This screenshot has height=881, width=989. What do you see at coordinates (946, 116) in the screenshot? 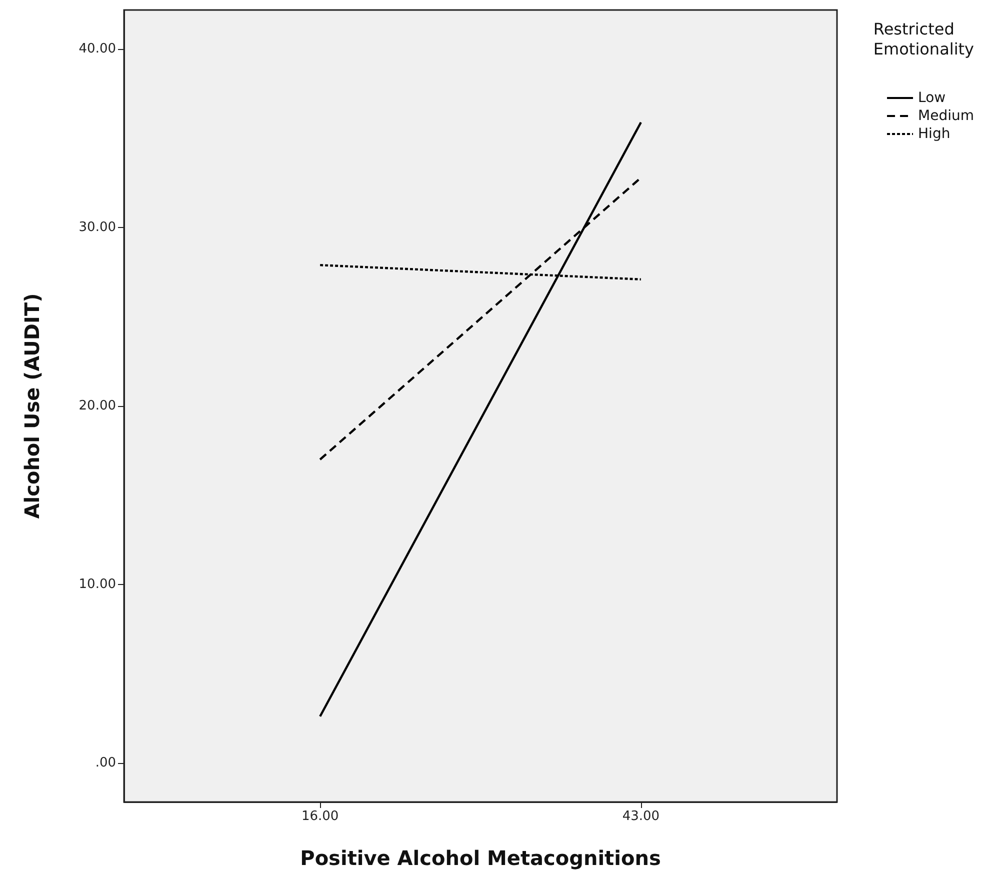
I see `legend-label: Medium` at bounding box center [946, 116].